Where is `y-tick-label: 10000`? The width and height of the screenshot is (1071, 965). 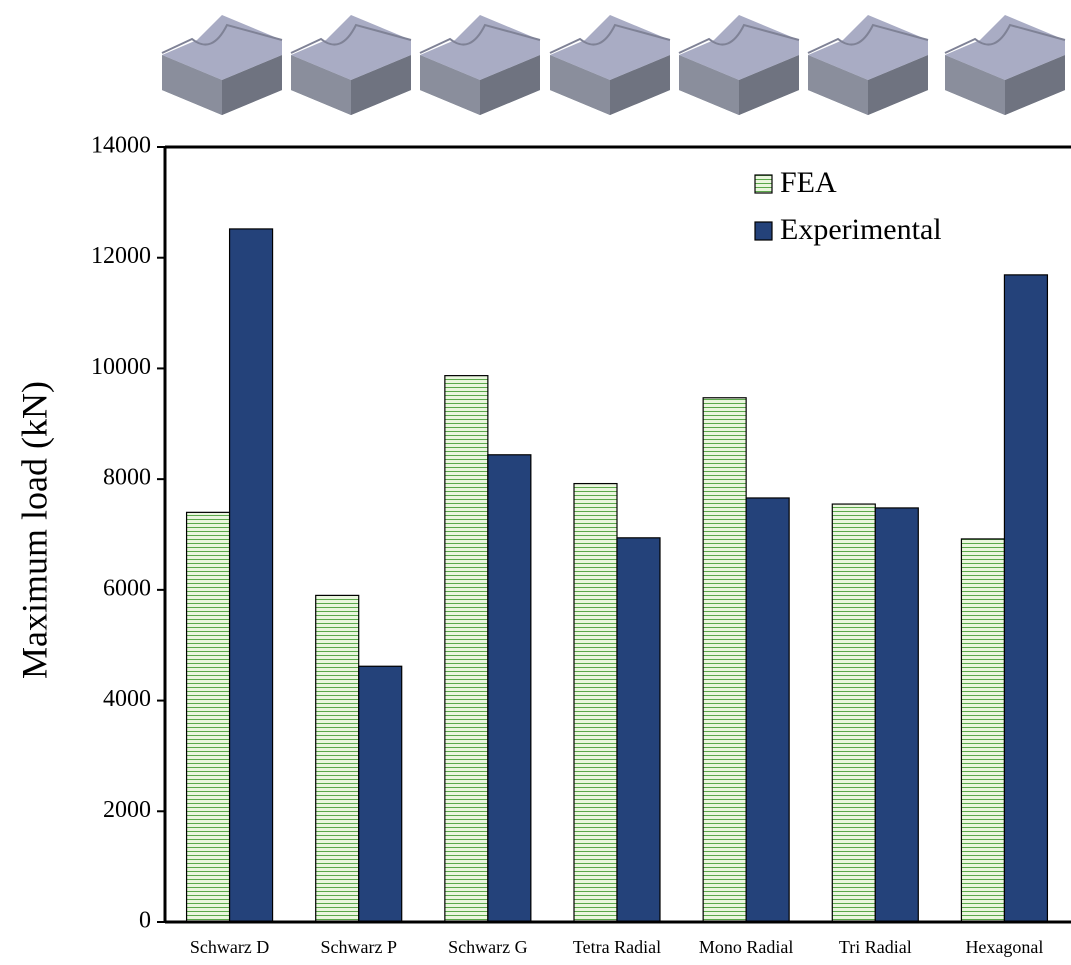
y-tick-label: 10000 is located at coordinates (121, 367).